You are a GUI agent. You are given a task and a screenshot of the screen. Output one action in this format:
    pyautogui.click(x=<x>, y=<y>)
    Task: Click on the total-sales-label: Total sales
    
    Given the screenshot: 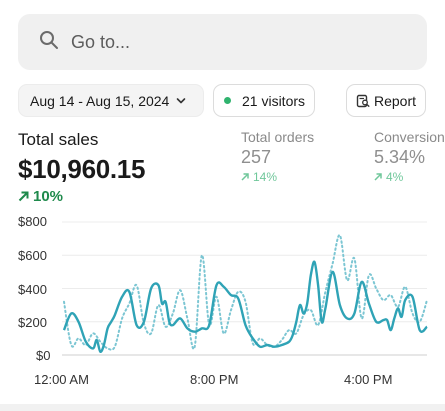 What is the action you would take?
    pyautogui.click(x=58, y=139)
    